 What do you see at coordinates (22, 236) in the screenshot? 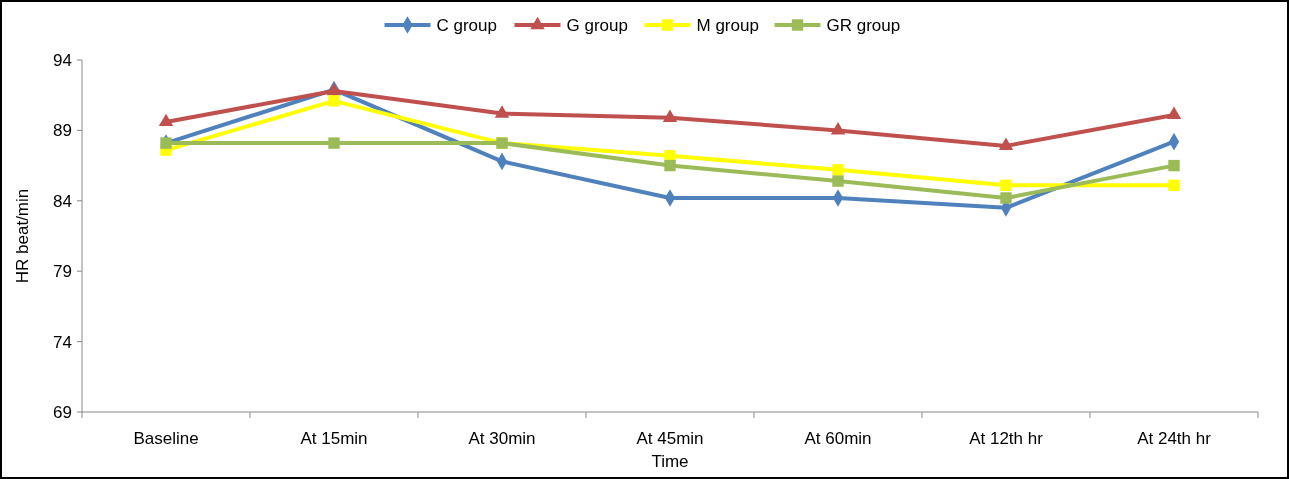
I see `y-axis-title: HR beat/min` at bounding box center [22, 236].